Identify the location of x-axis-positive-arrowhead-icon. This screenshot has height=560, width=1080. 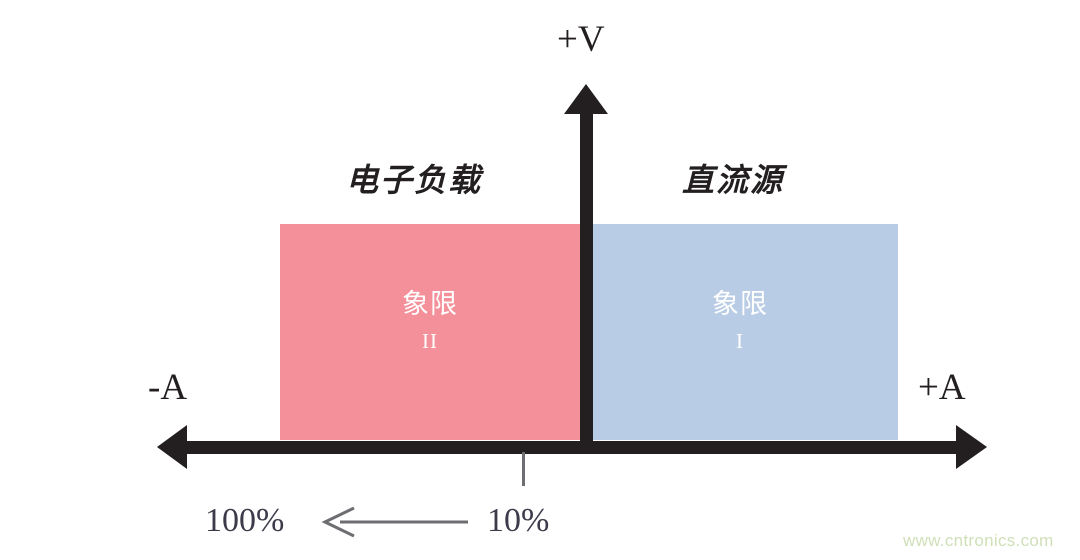
(971, 447).